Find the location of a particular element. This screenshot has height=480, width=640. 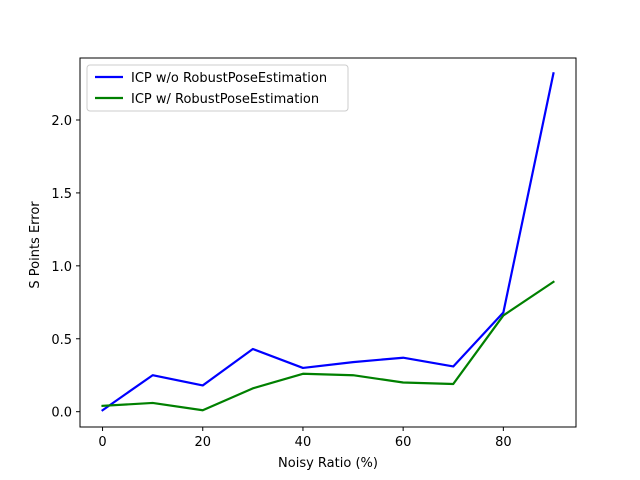

x-axis: 0 20 40 60 80 is located at coordinates (305, 438).